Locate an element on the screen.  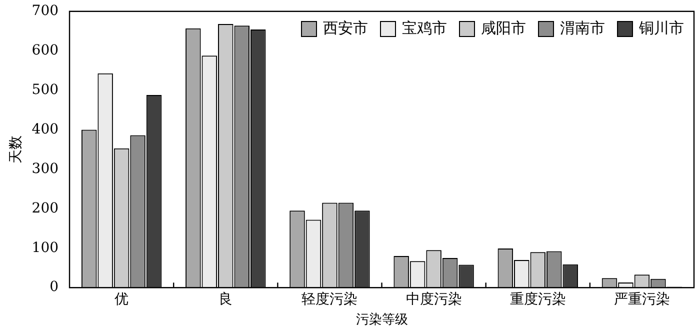
y-tick-label: 100 is located at coordinates (45, 248).